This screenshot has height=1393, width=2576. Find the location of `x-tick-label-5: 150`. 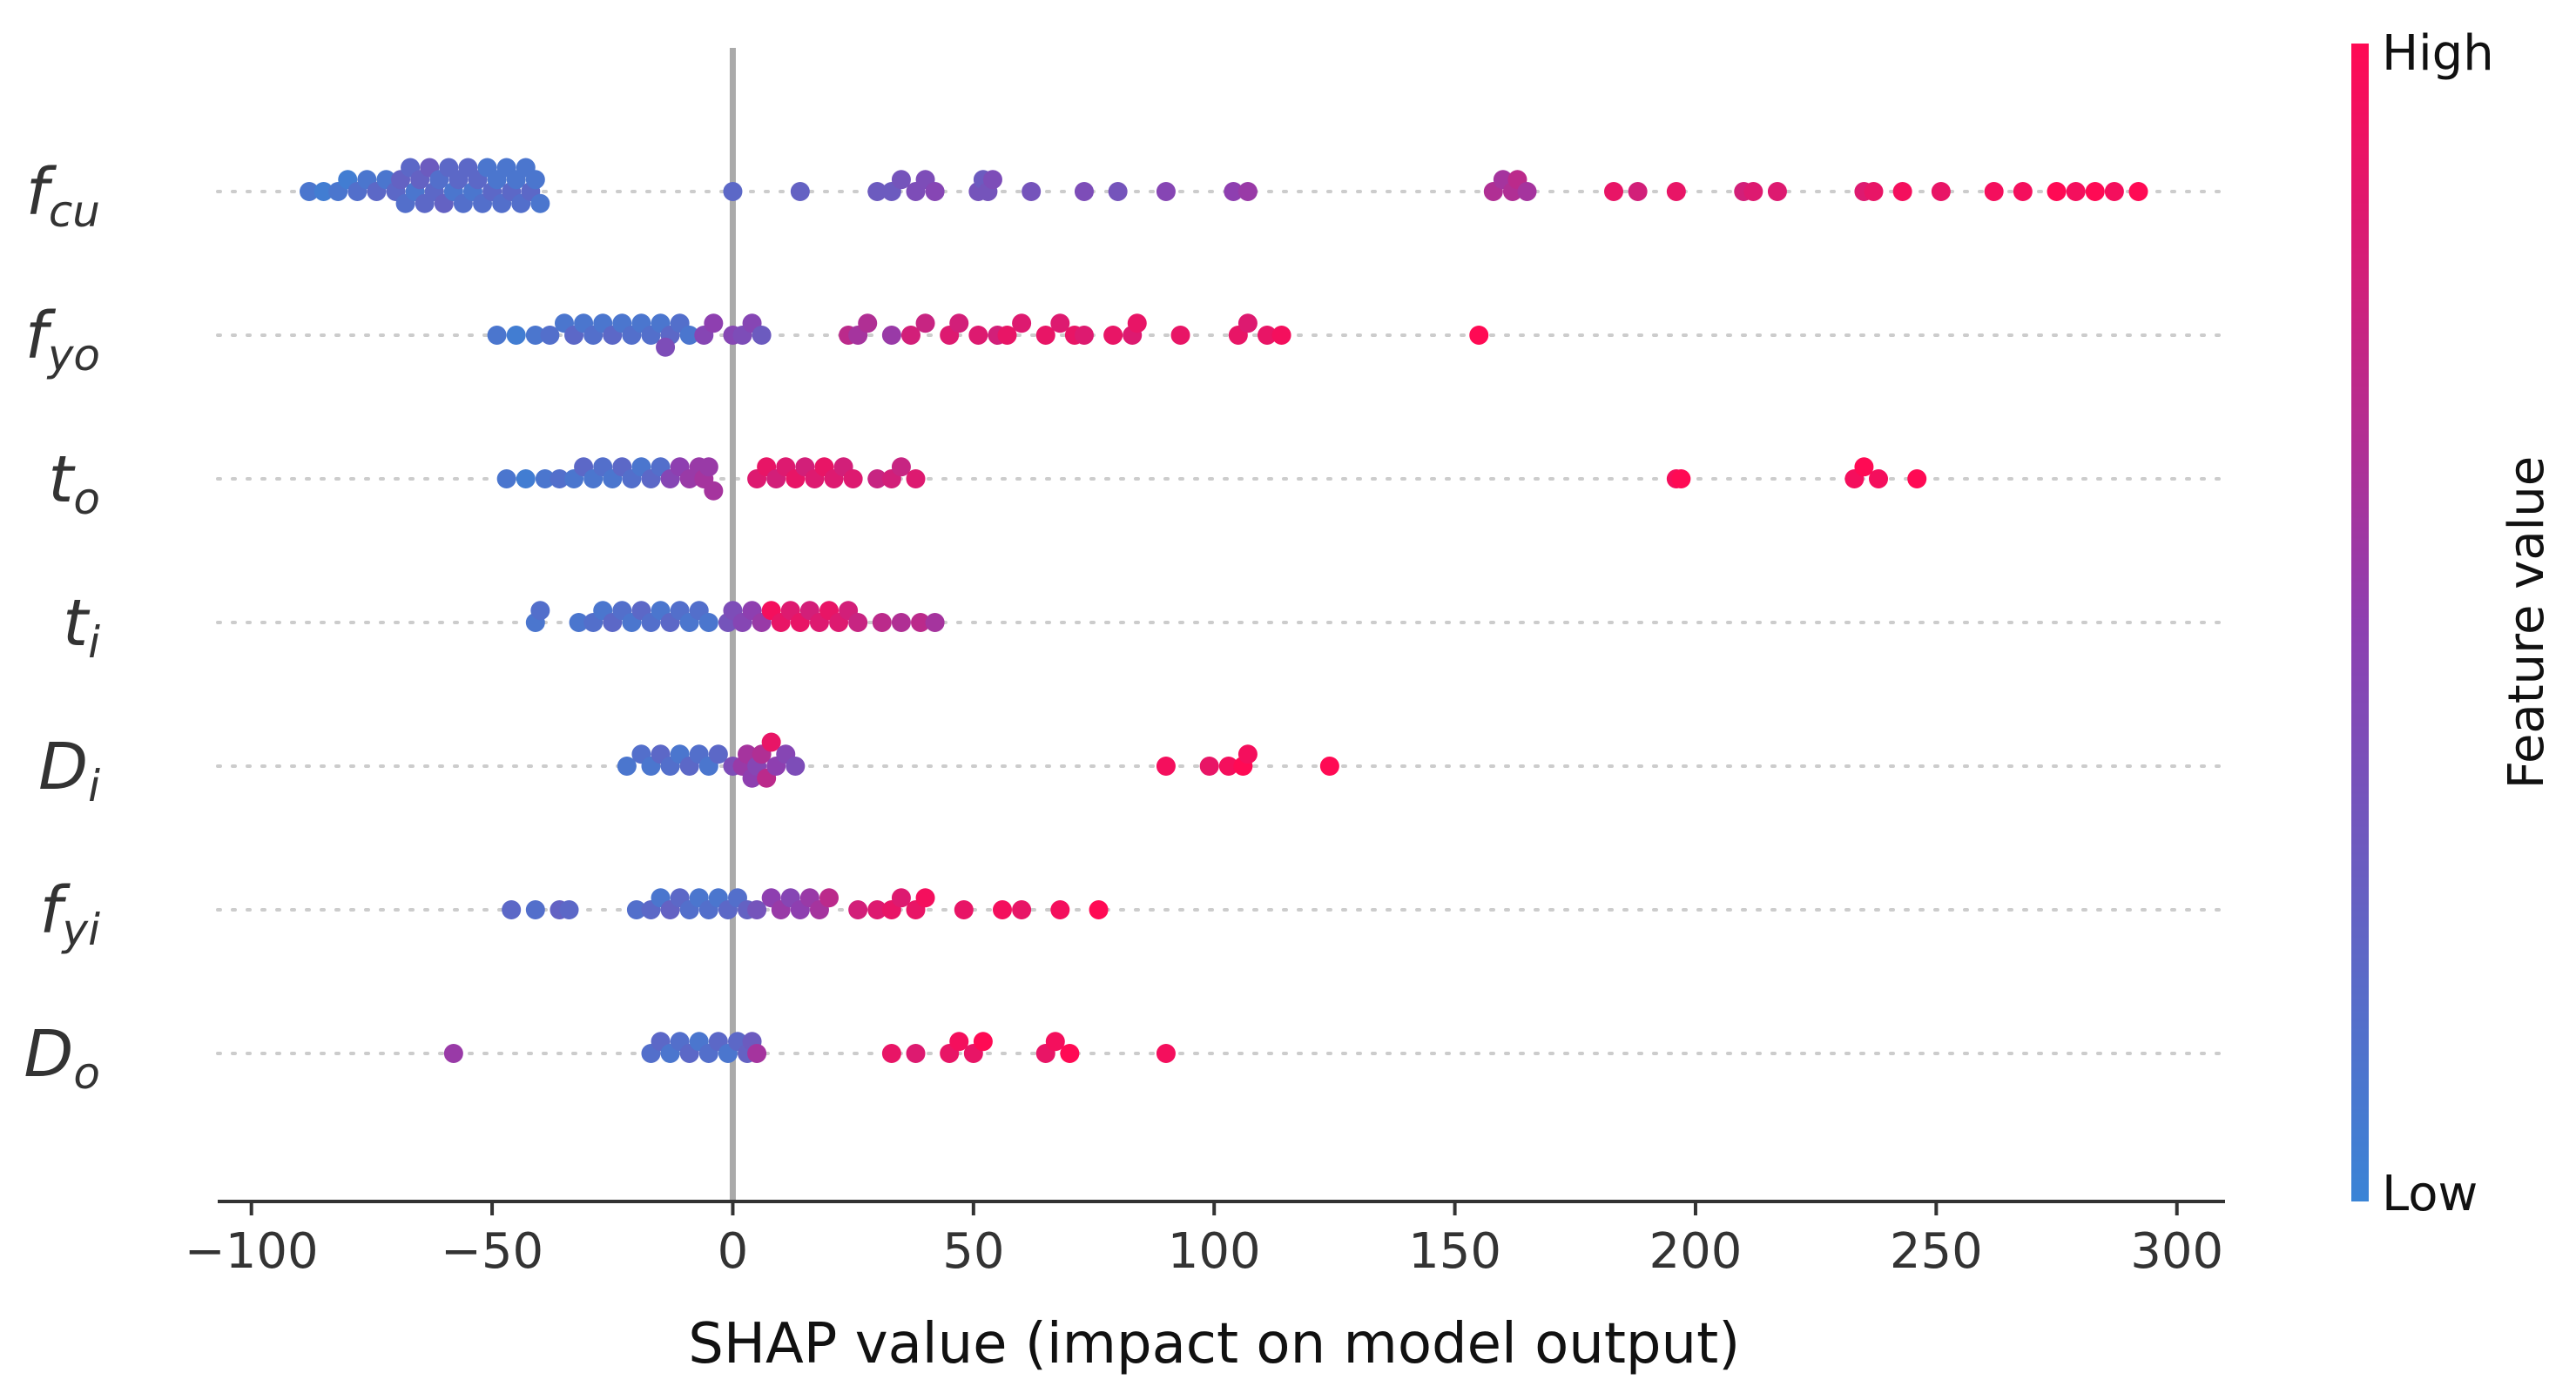

x-tick-label-5: 150 is located at coordinates (1454, 1251).